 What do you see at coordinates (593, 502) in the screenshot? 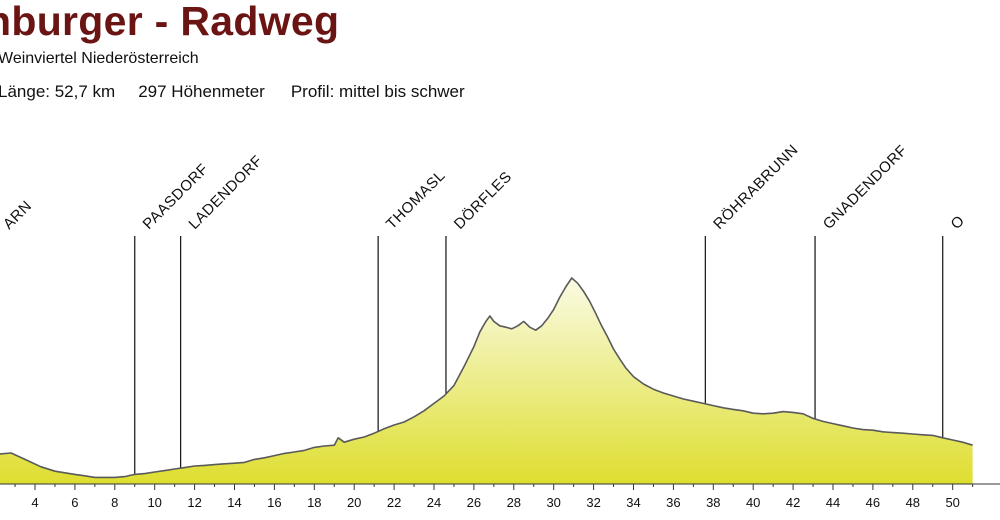
I see `x-tick-label: 32` at bounding box center [593, 502].